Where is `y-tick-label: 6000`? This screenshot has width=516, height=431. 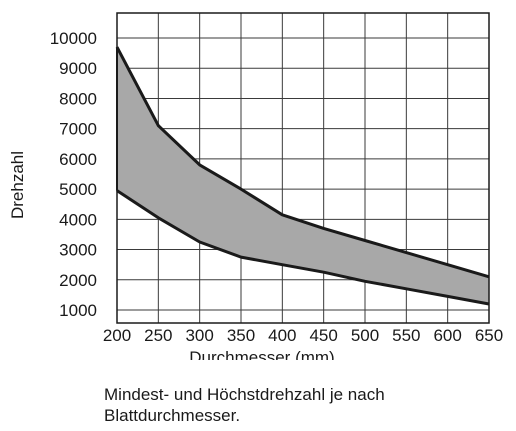
y-tick-label: 6000 is located at coordinates (78, 159).